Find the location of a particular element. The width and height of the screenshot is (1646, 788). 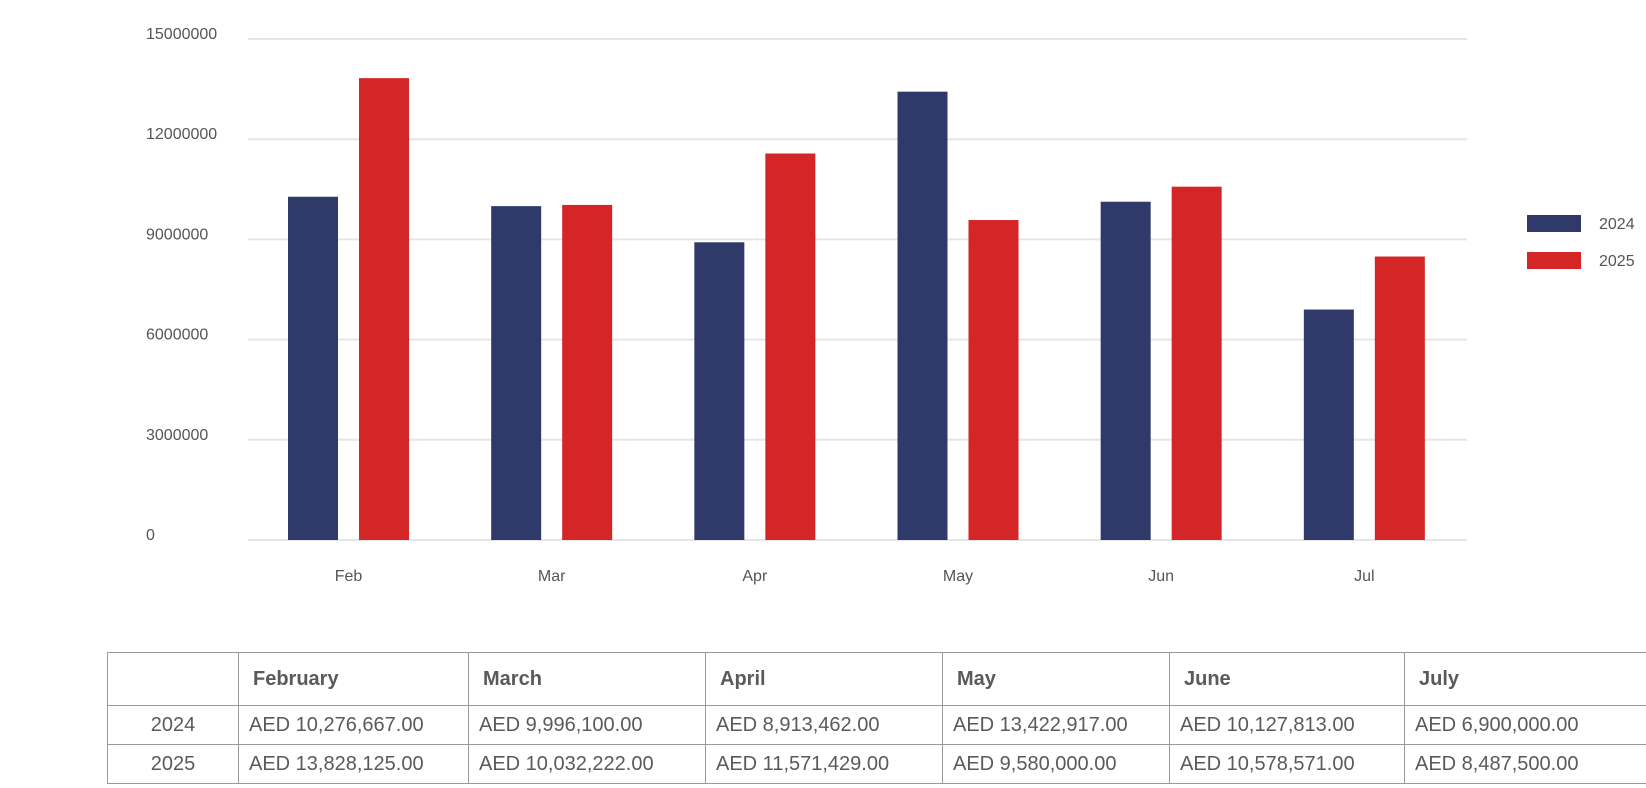

legend: 2024 2025 is located at coordinates (1581, 242).